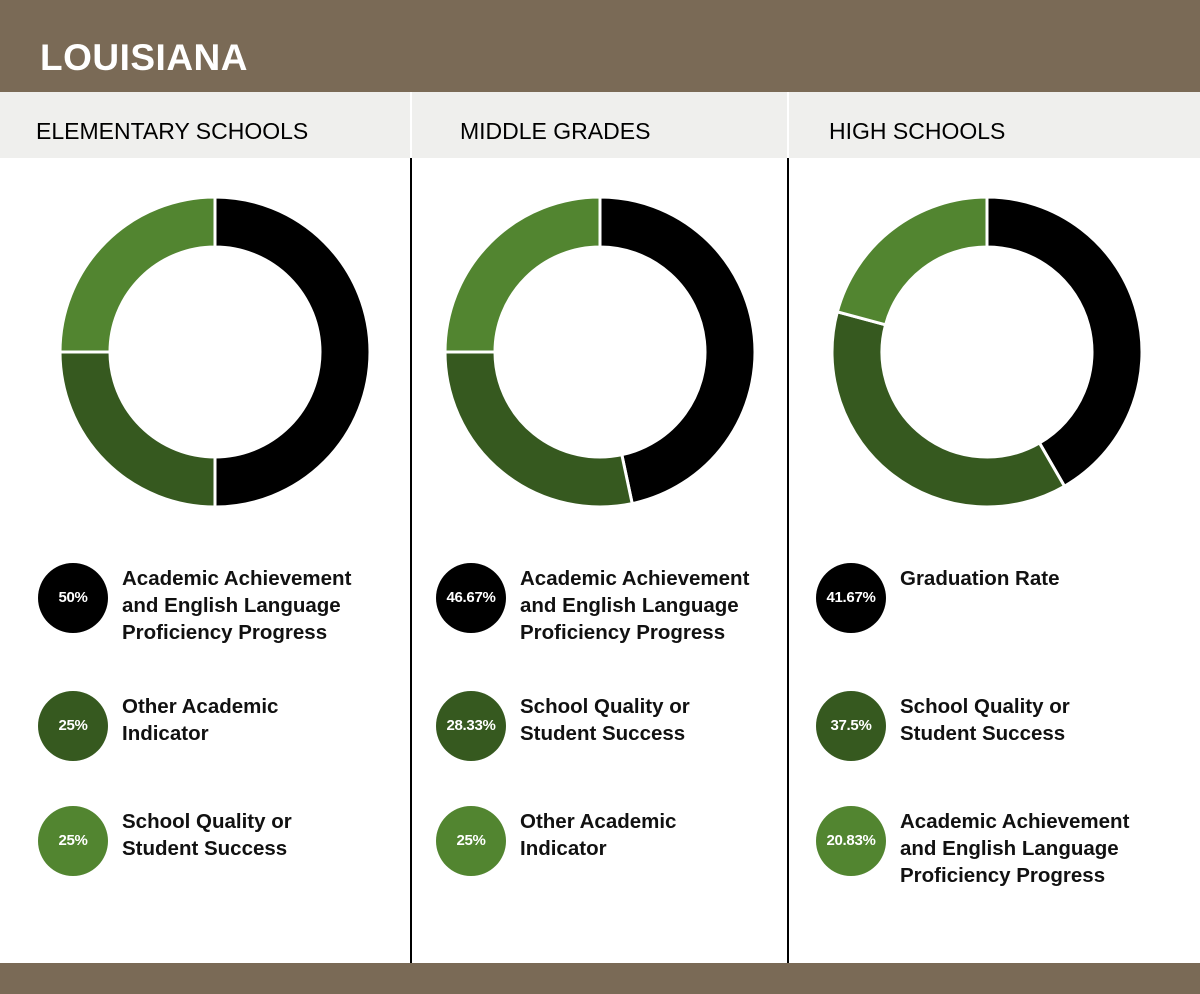  Describe the element at coordinates (471, 598) in the screenshot. I see `legend-swatch: 46.67%` at that location.